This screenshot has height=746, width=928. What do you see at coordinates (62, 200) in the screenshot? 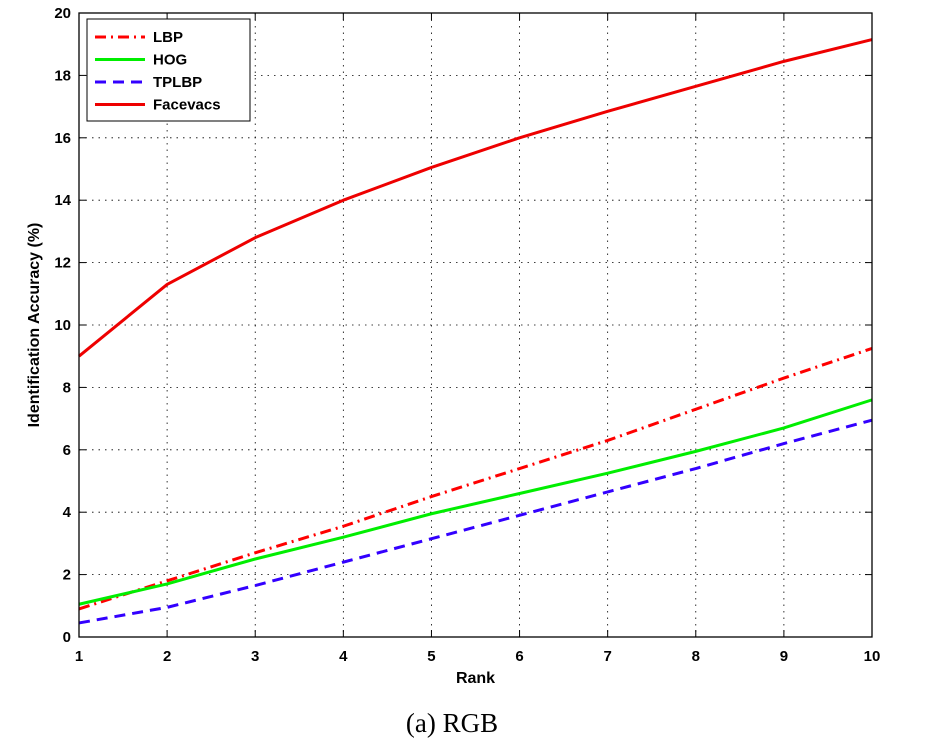
I see `y-tick-label: 14` at bounding box center [62, 200].